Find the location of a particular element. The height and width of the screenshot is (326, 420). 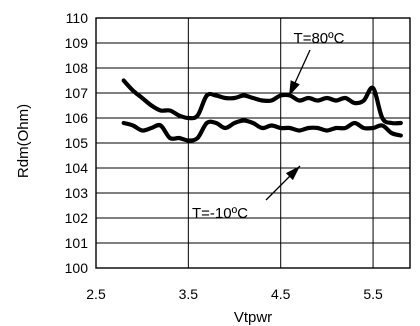

x-tick-label: 2.5 is located at coordinates (96, 294).